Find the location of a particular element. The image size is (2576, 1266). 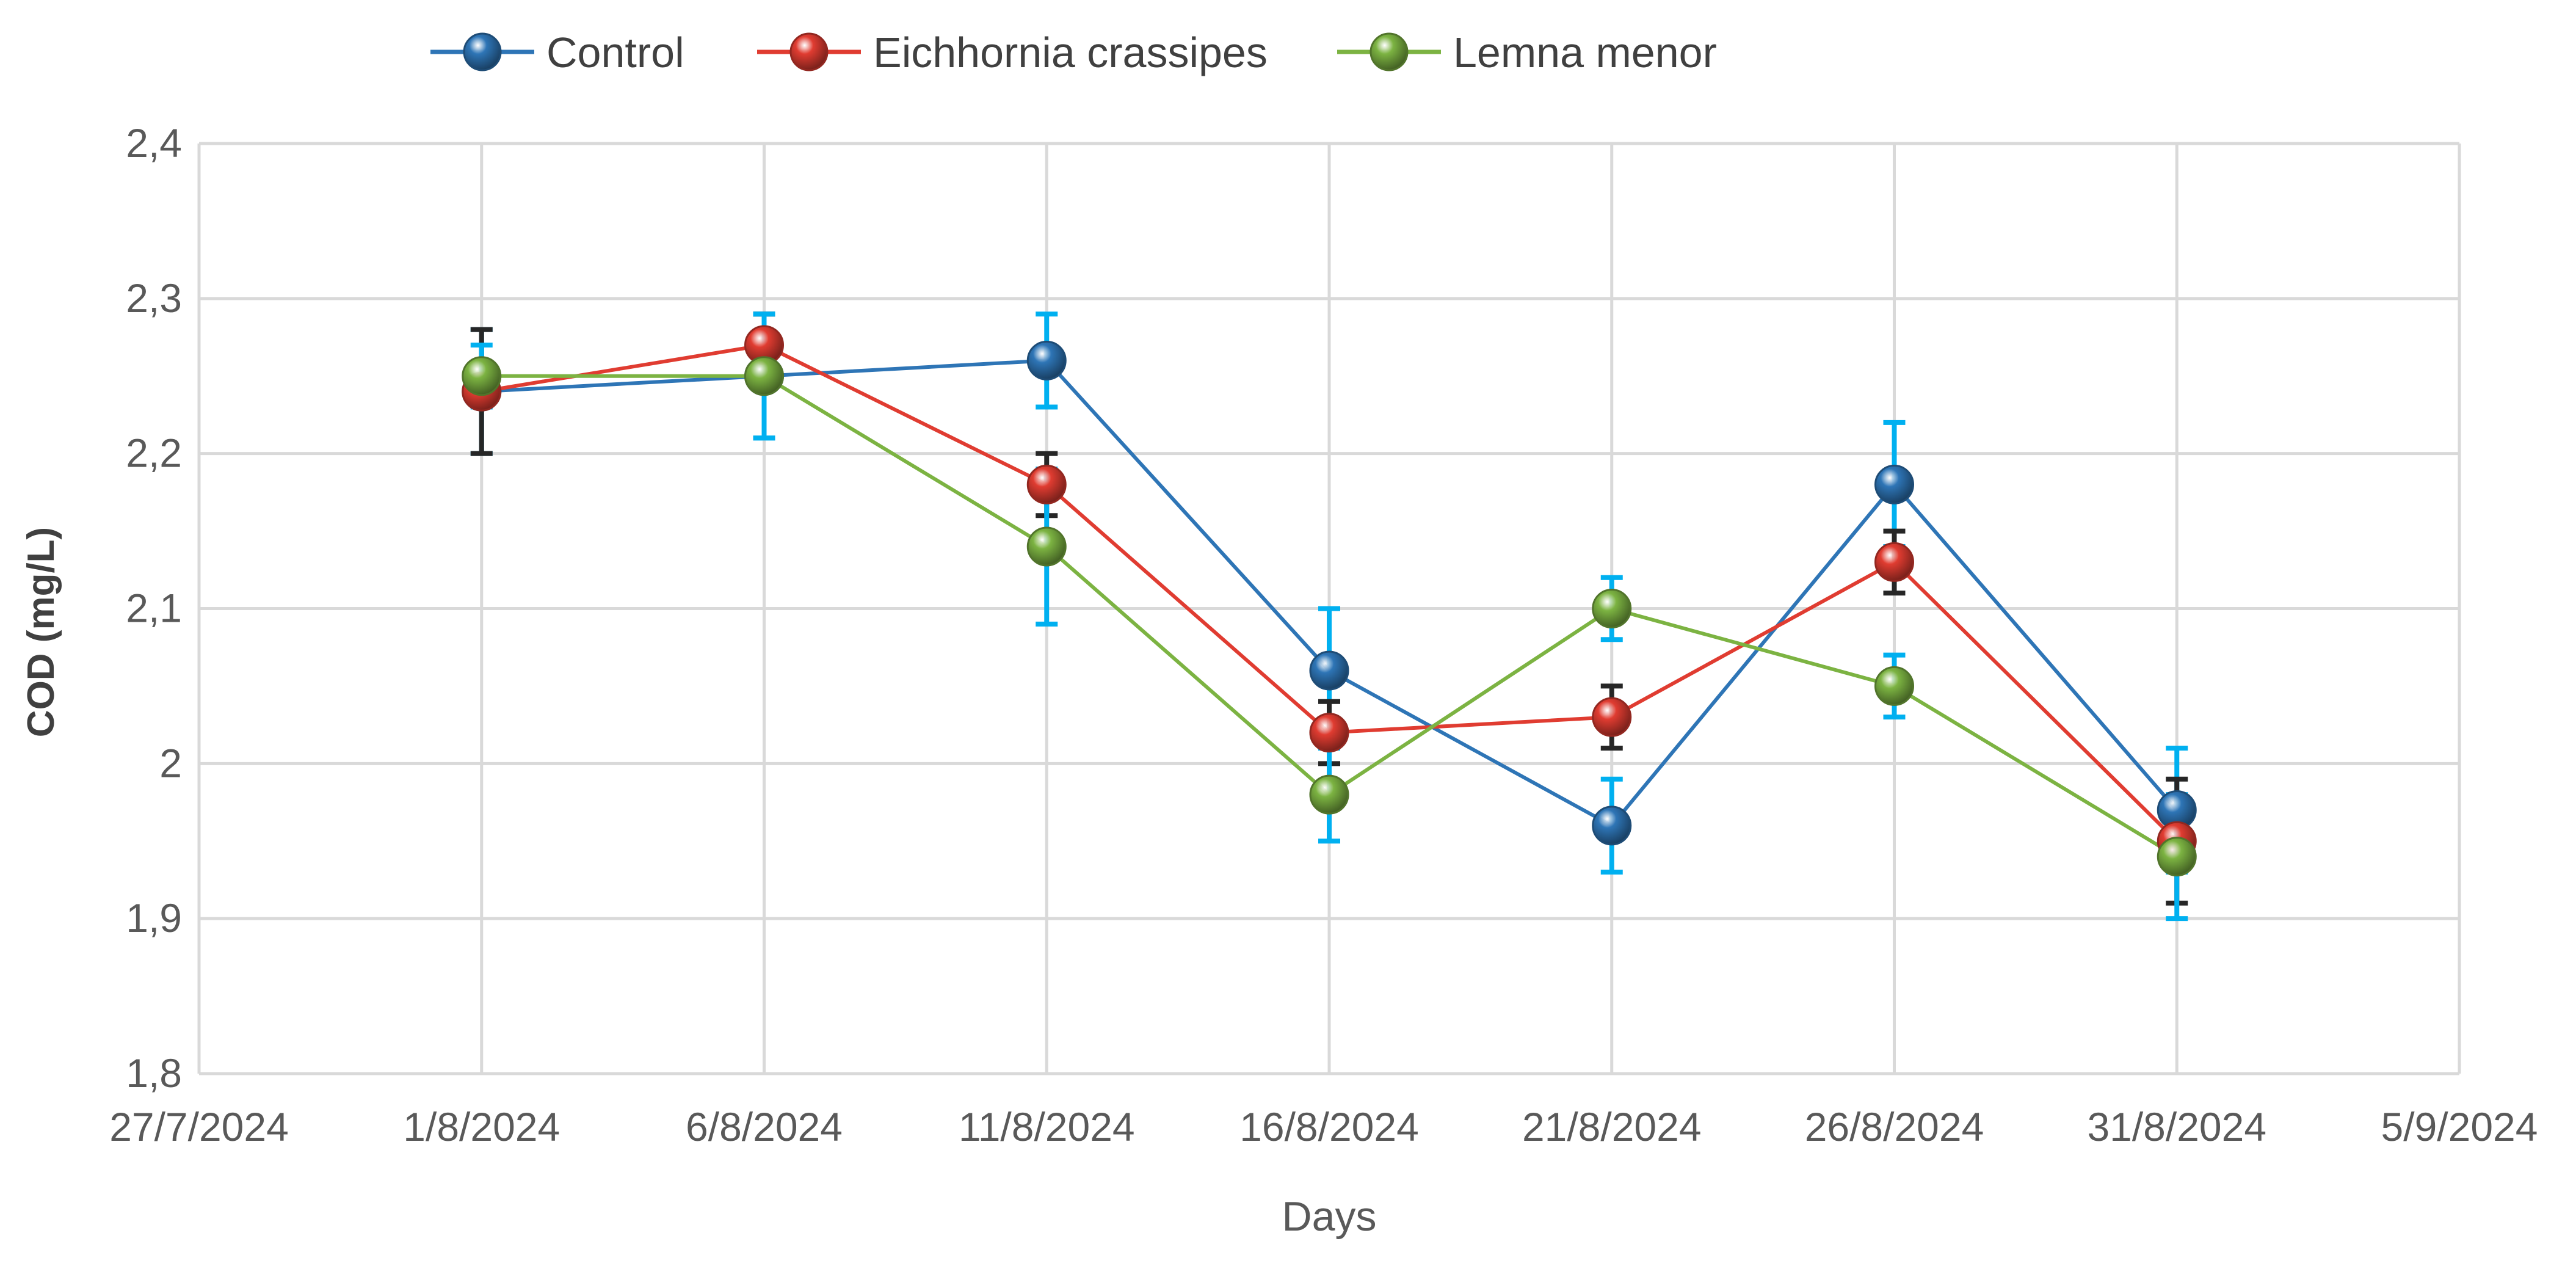

x-tick-label: 16/8/2024 is located at coordinates (1329, 1126).